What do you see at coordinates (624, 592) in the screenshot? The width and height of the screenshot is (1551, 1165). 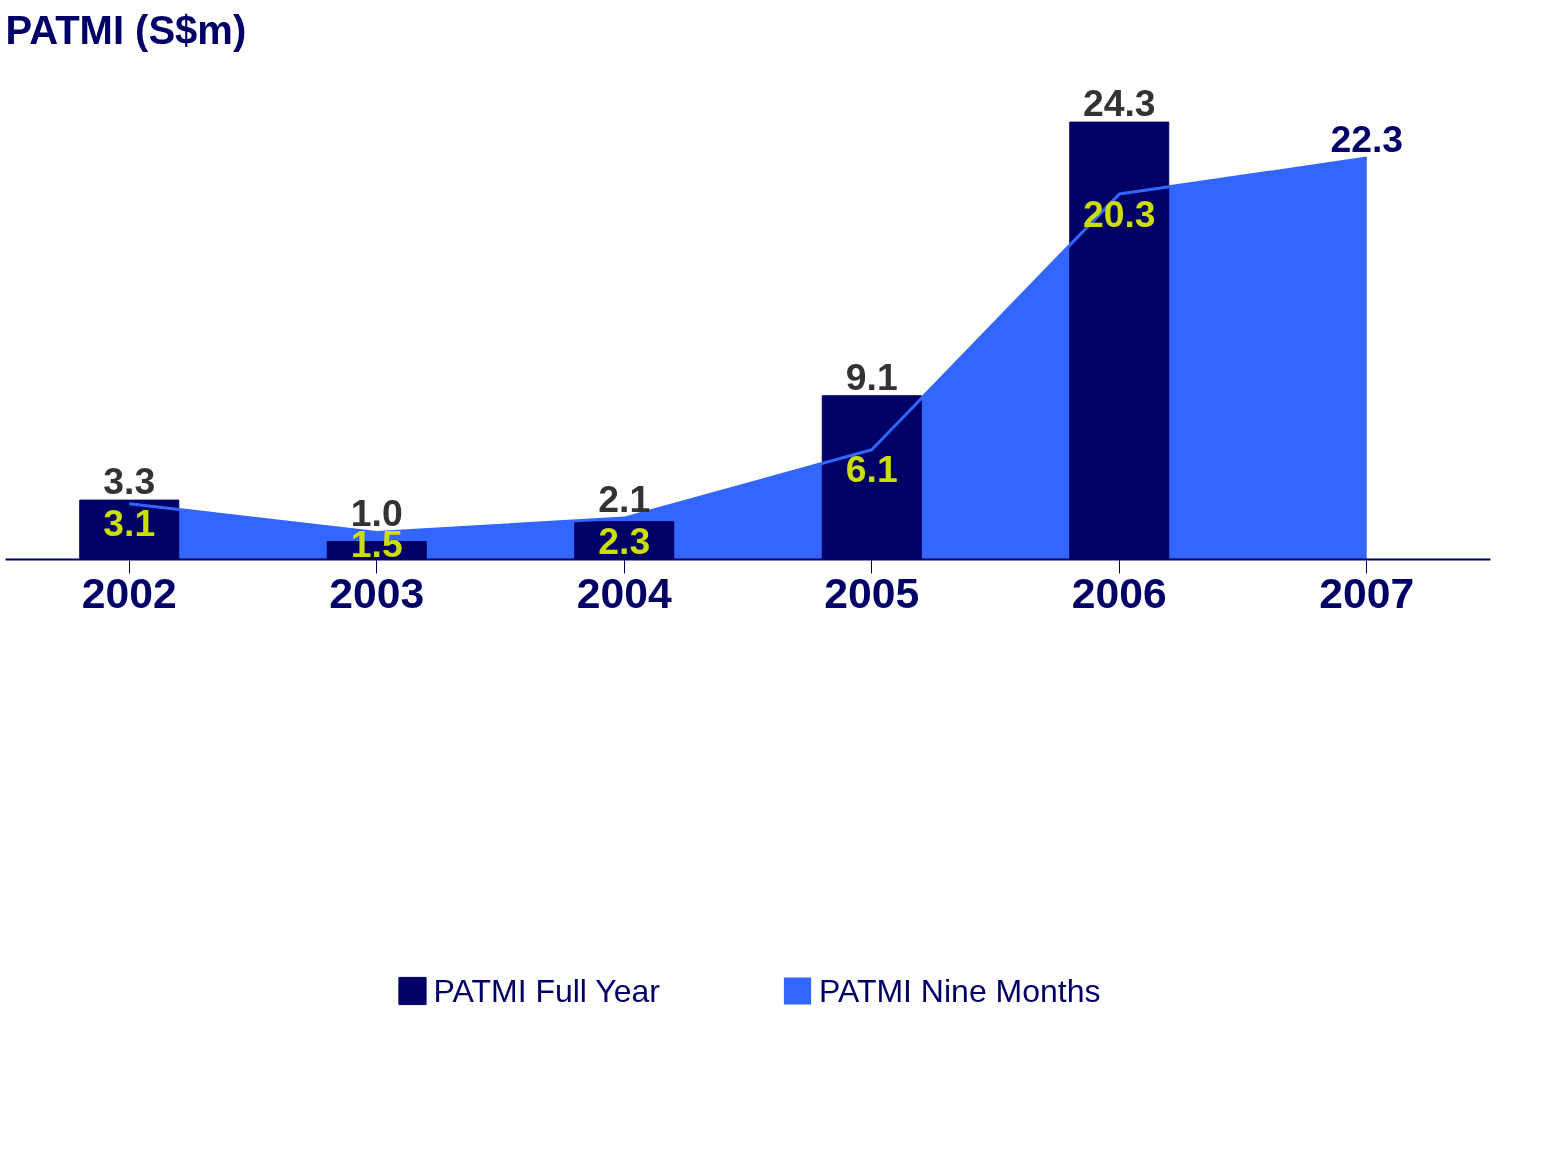 I see `x-tick-label: 2004` at bounding box center [624, 592].